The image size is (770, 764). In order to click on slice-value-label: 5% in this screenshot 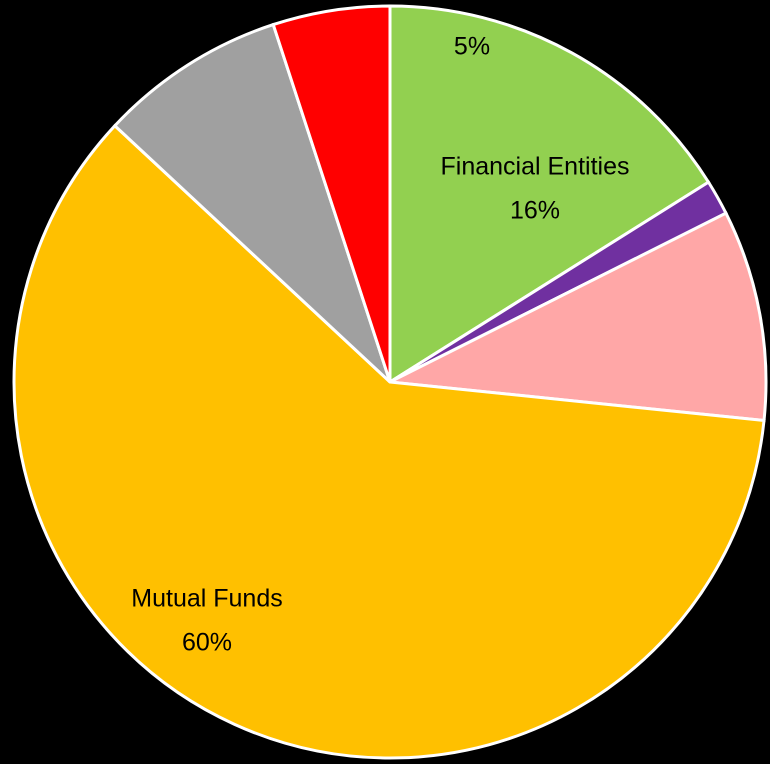, I will do `click(472, 47)`.